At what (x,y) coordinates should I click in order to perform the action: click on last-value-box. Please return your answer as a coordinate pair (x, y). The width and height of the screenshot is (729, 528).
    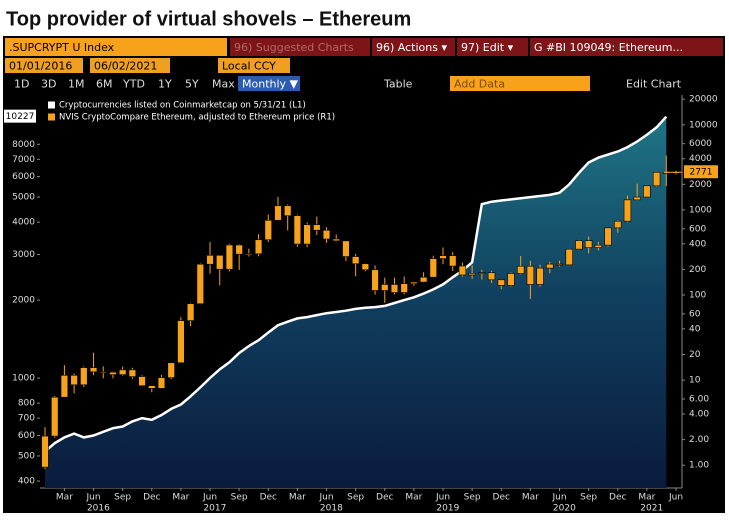
    Looking at the image, I should click on (20, 116).